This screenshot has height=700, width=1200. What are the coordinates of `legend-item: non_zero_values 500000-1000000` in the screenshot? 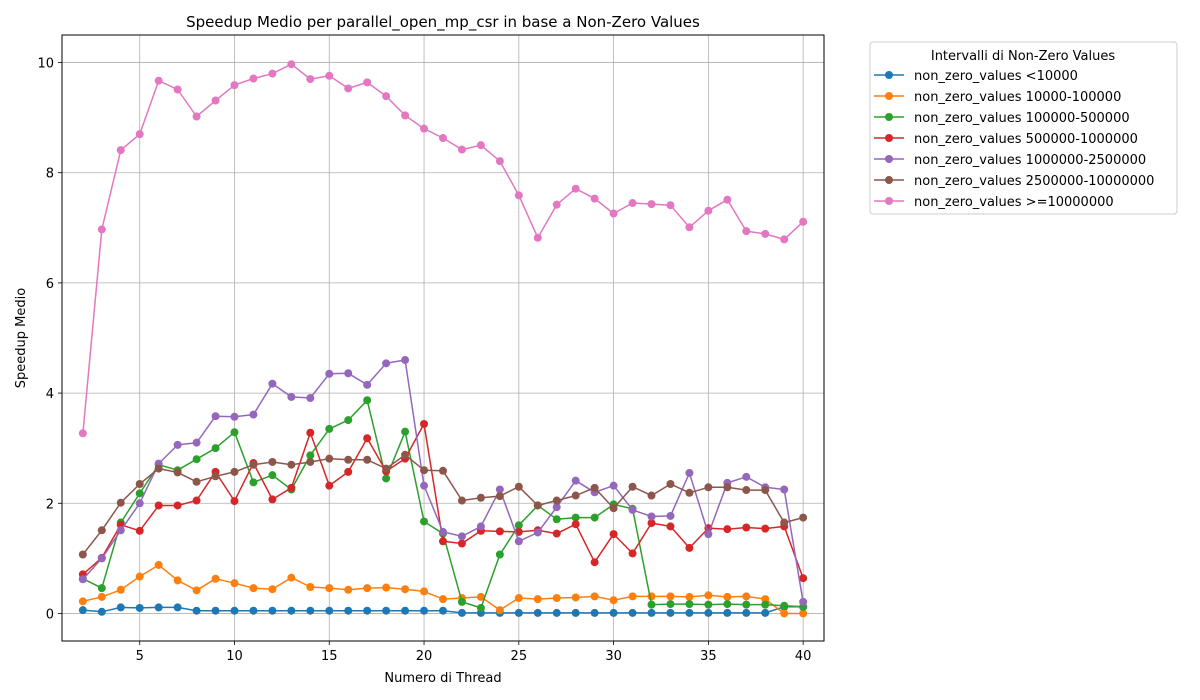 It's located at (1006, 139).